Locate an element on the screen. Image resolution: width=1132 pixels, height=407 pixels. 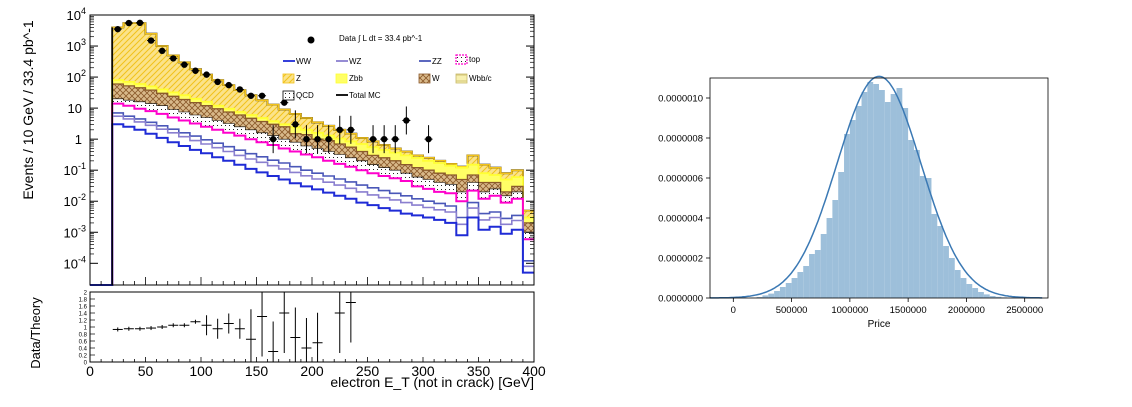
legend-label-qcd: QCD is located at coordinates (305, 95).